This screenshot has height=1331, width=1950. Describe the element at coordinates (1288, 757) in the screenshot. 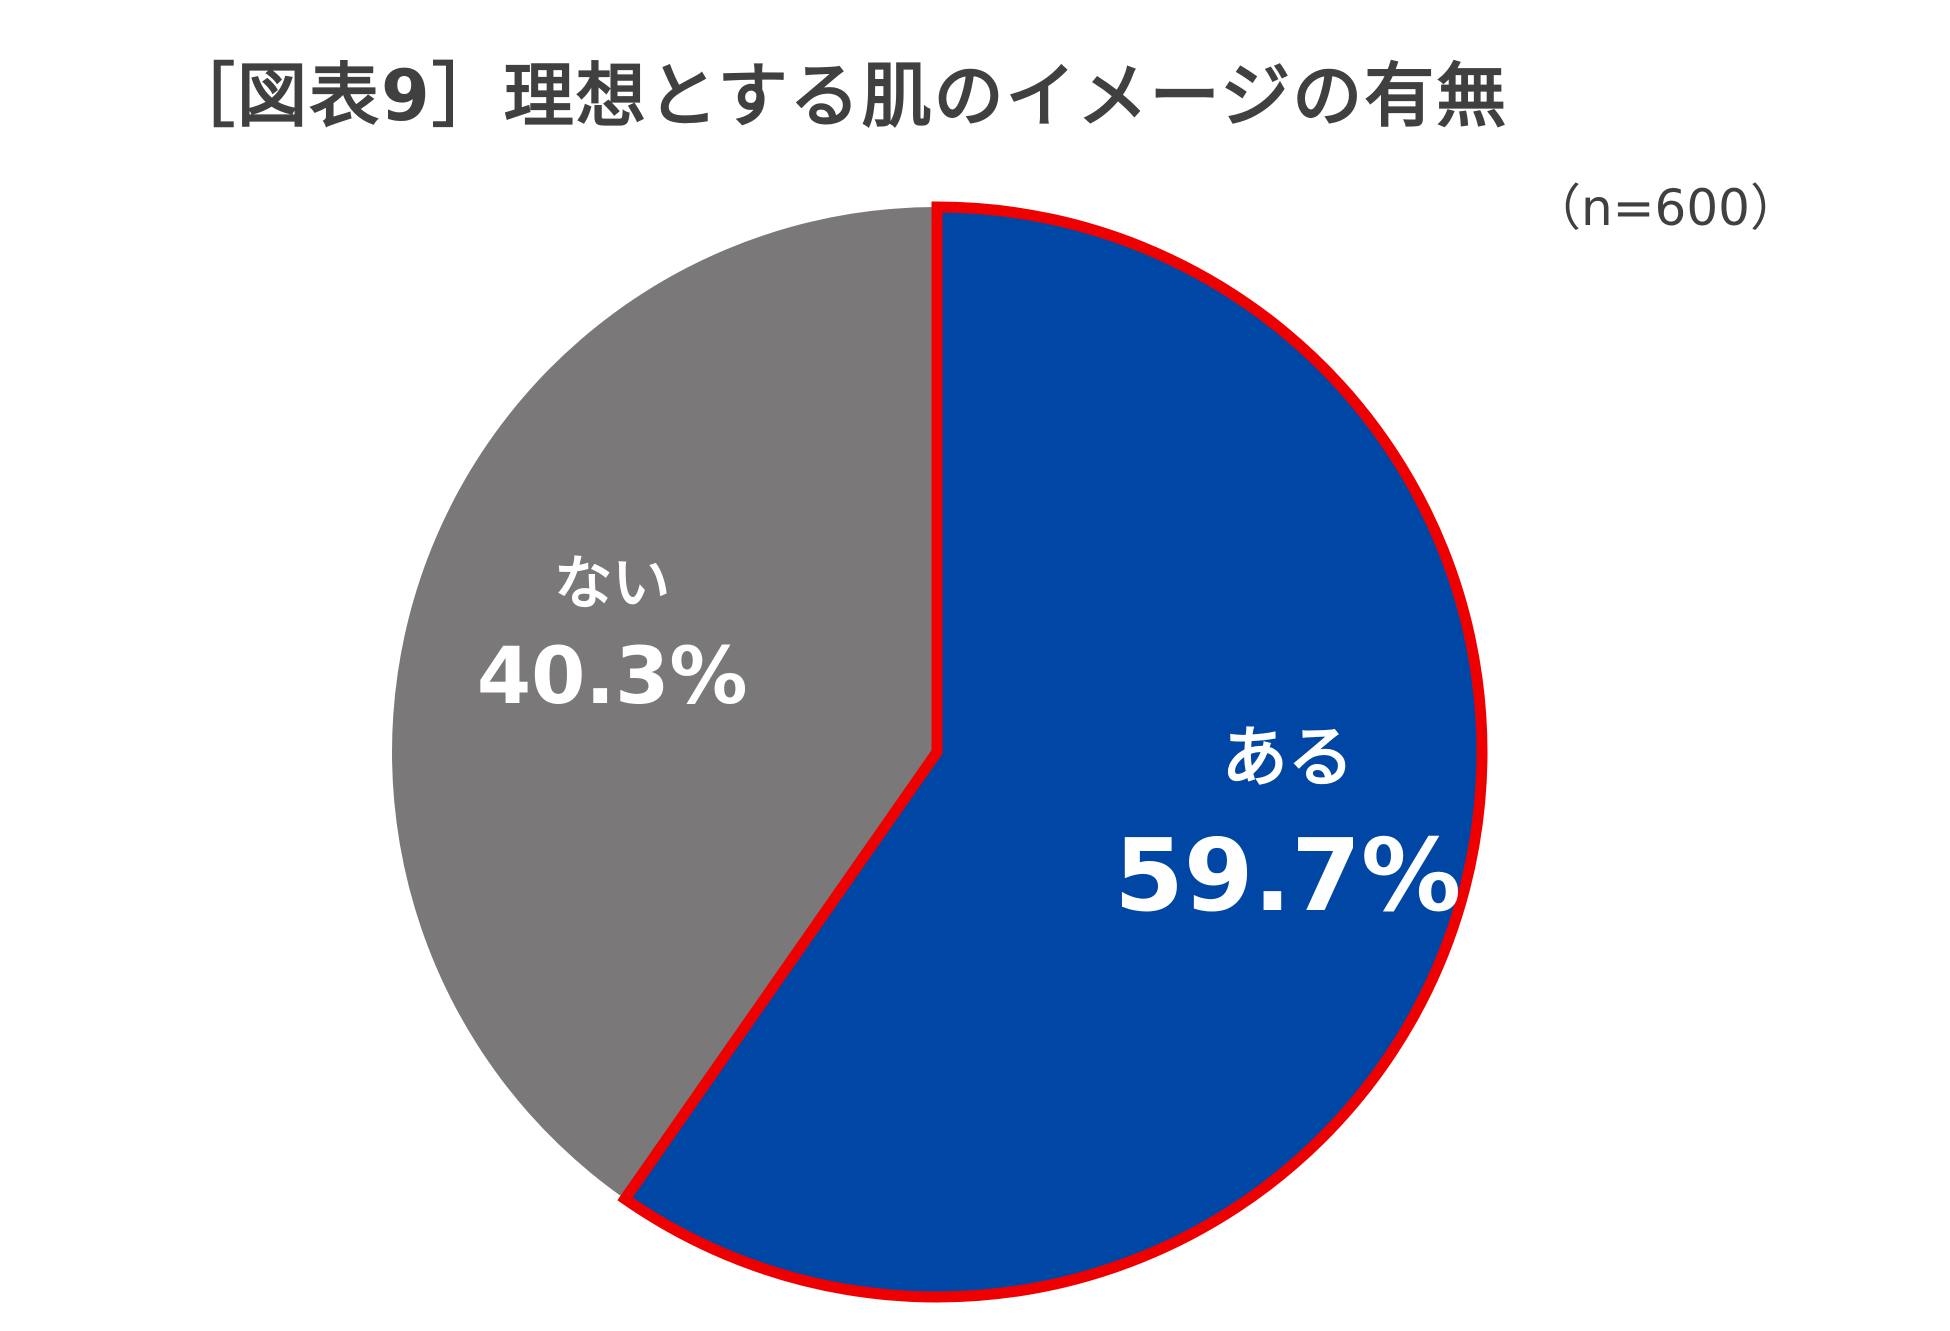

I see `slice-label-aru: ある` at that location.